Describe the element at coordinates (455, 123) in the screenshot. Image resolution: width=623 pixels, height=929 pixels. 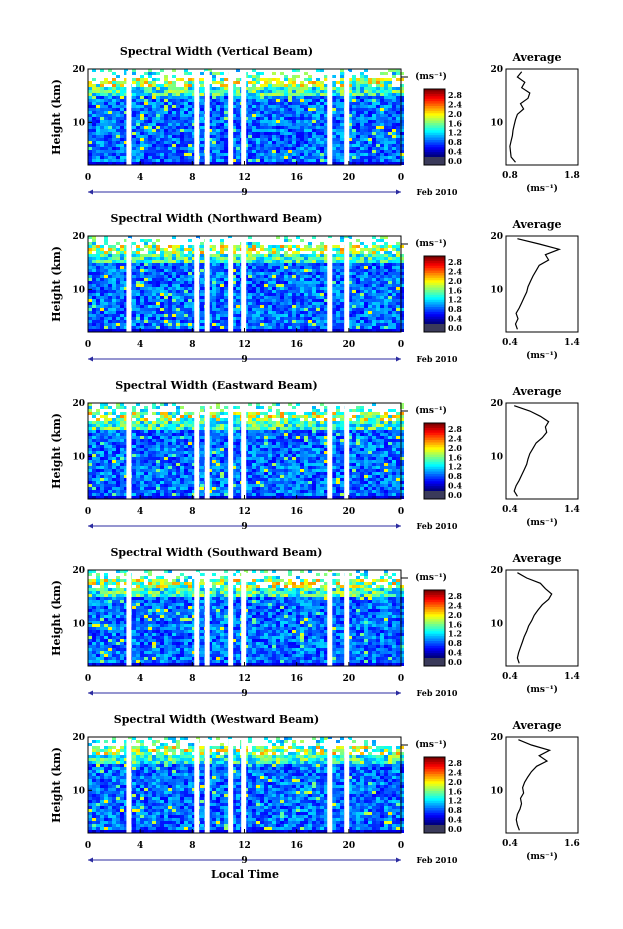
I see `colorbar-tick-label: 1.6` at that location.